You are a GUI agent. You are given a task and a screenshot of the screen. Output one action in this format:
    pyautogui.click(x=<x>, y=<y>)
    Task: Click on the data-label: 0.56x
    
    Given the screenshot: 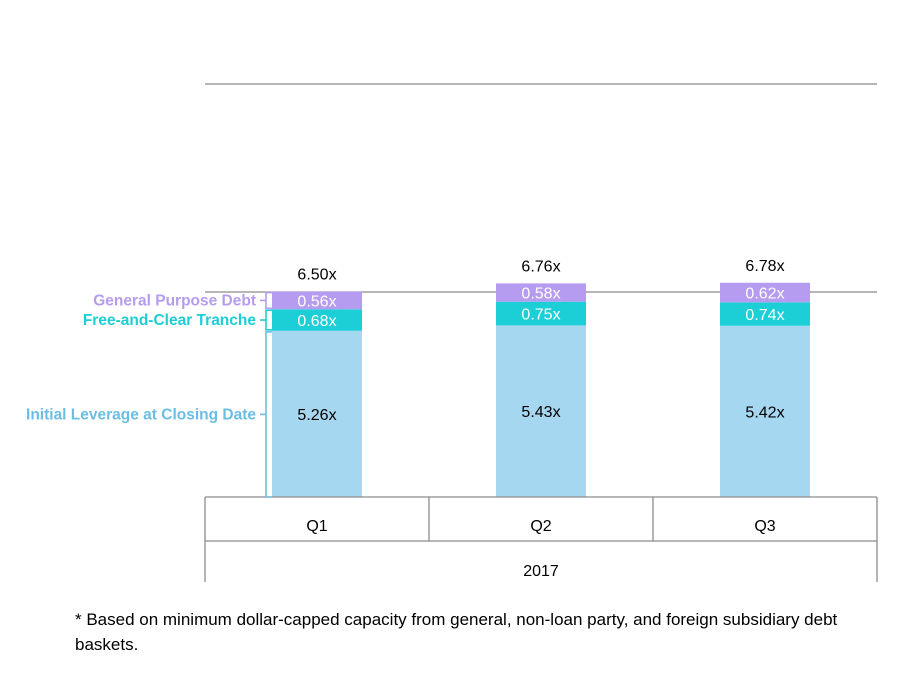 What is the action you would take?
    pyautogui.click(x=316, y=301)
    